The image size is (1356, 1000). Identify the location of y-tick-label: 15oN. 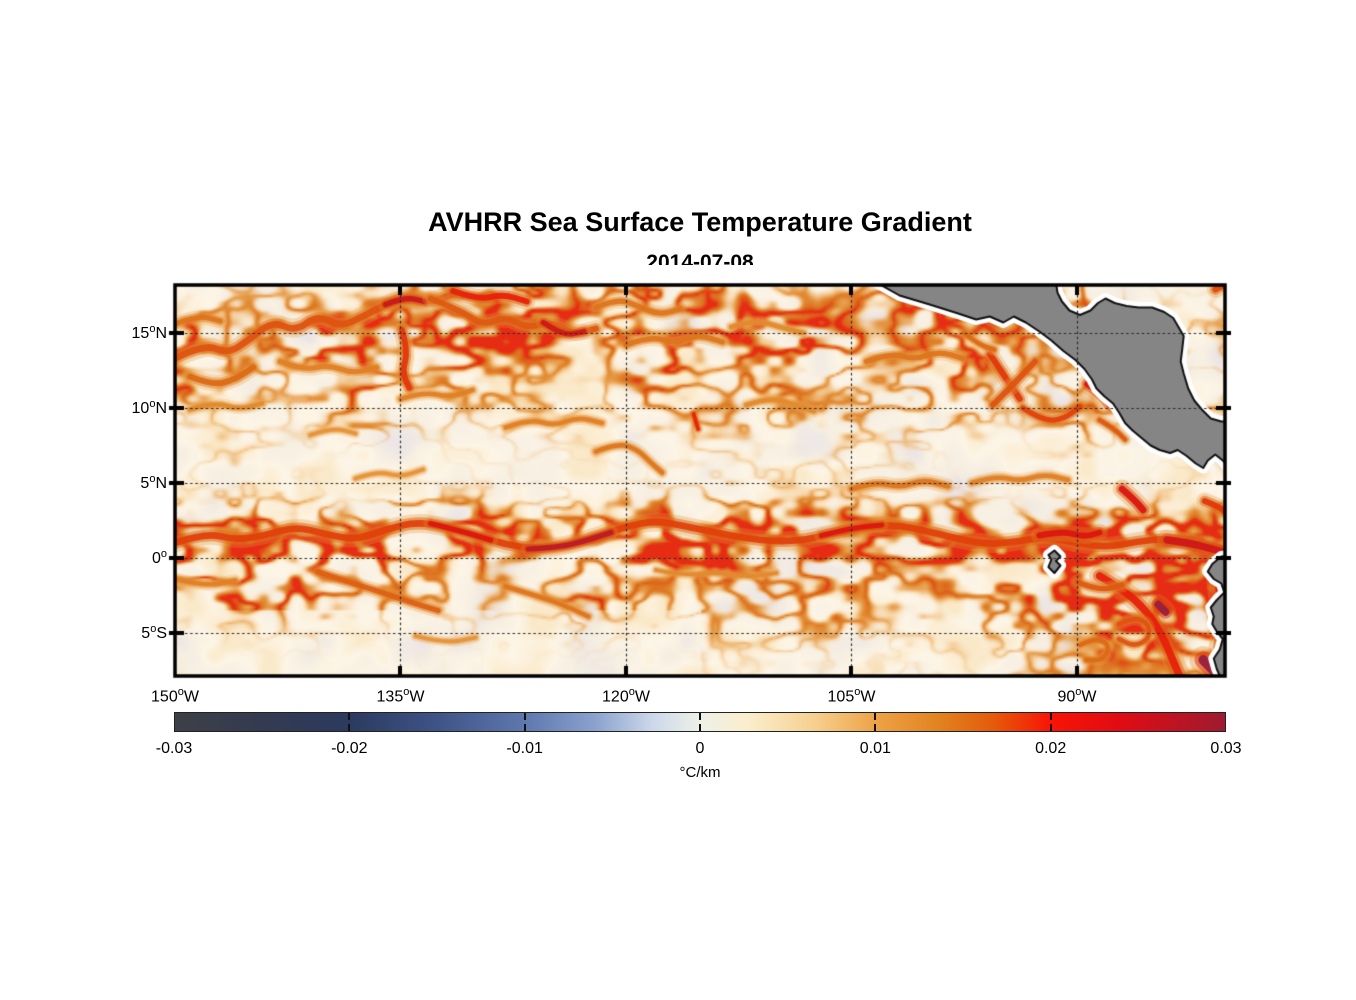
(149, 332).